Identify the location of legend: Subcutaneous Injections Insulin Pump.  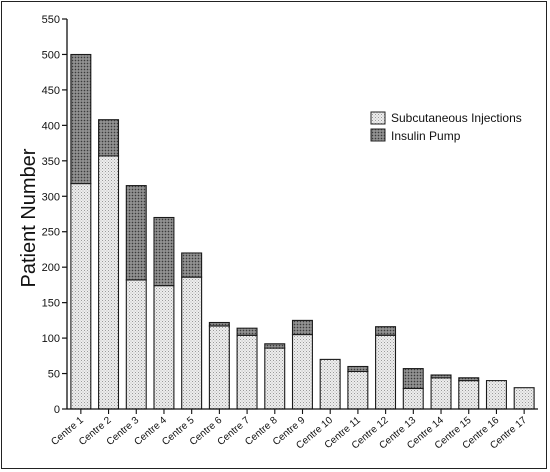
(446, 127).